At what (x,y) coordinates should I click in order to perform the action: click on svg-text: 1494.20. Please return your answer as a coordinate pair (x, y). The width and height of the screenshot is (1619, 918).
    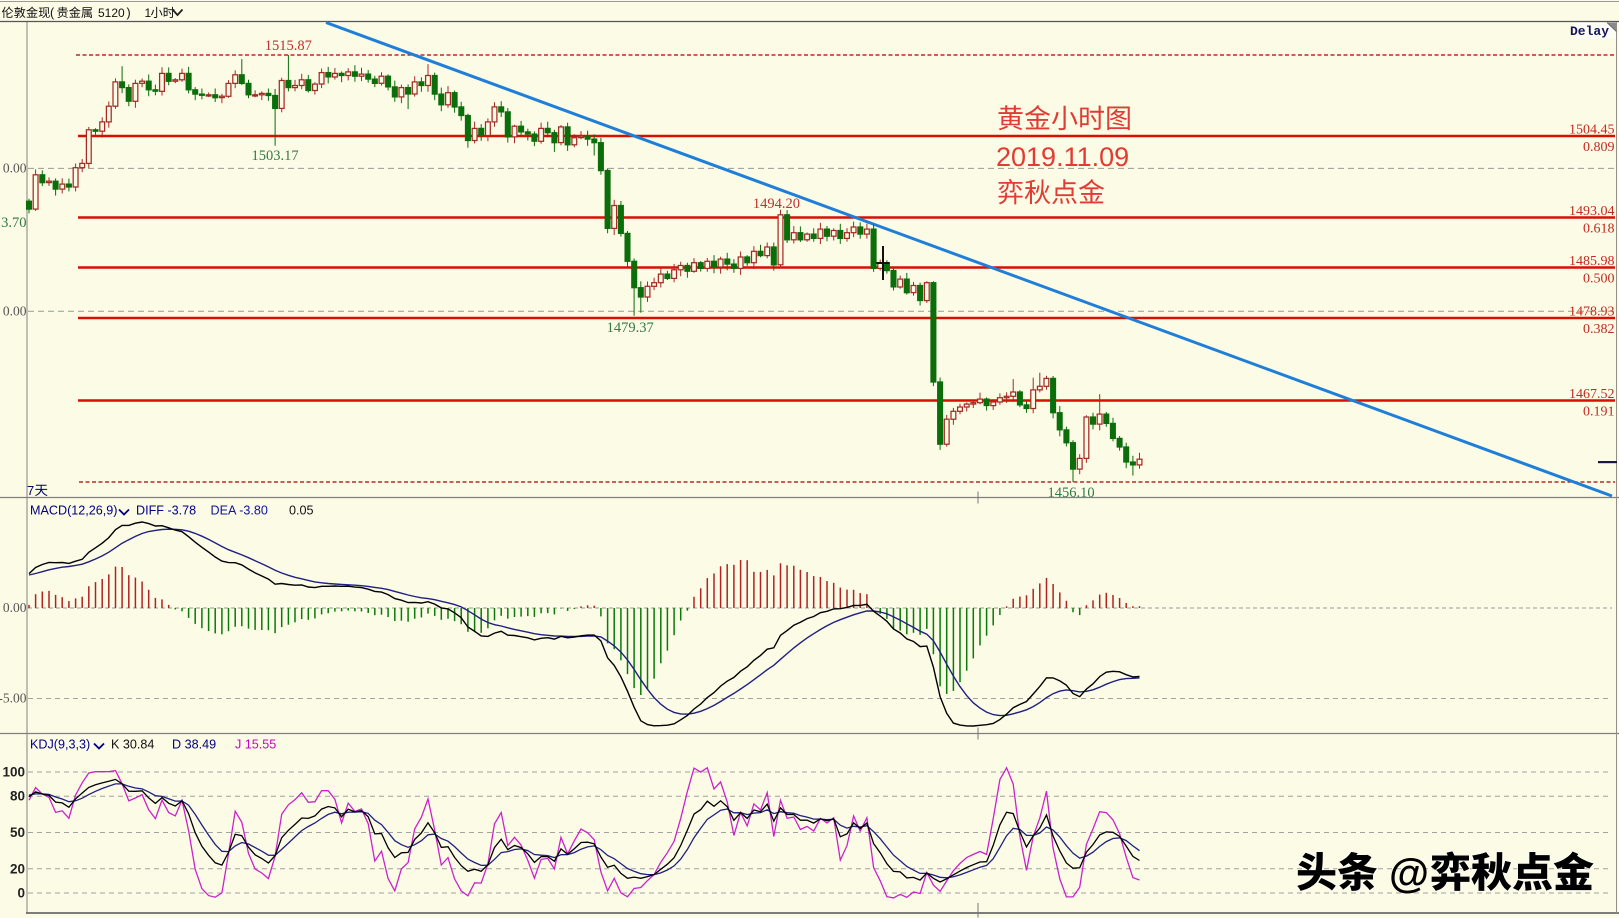
    Looking at the image, I should click on (776, 204).